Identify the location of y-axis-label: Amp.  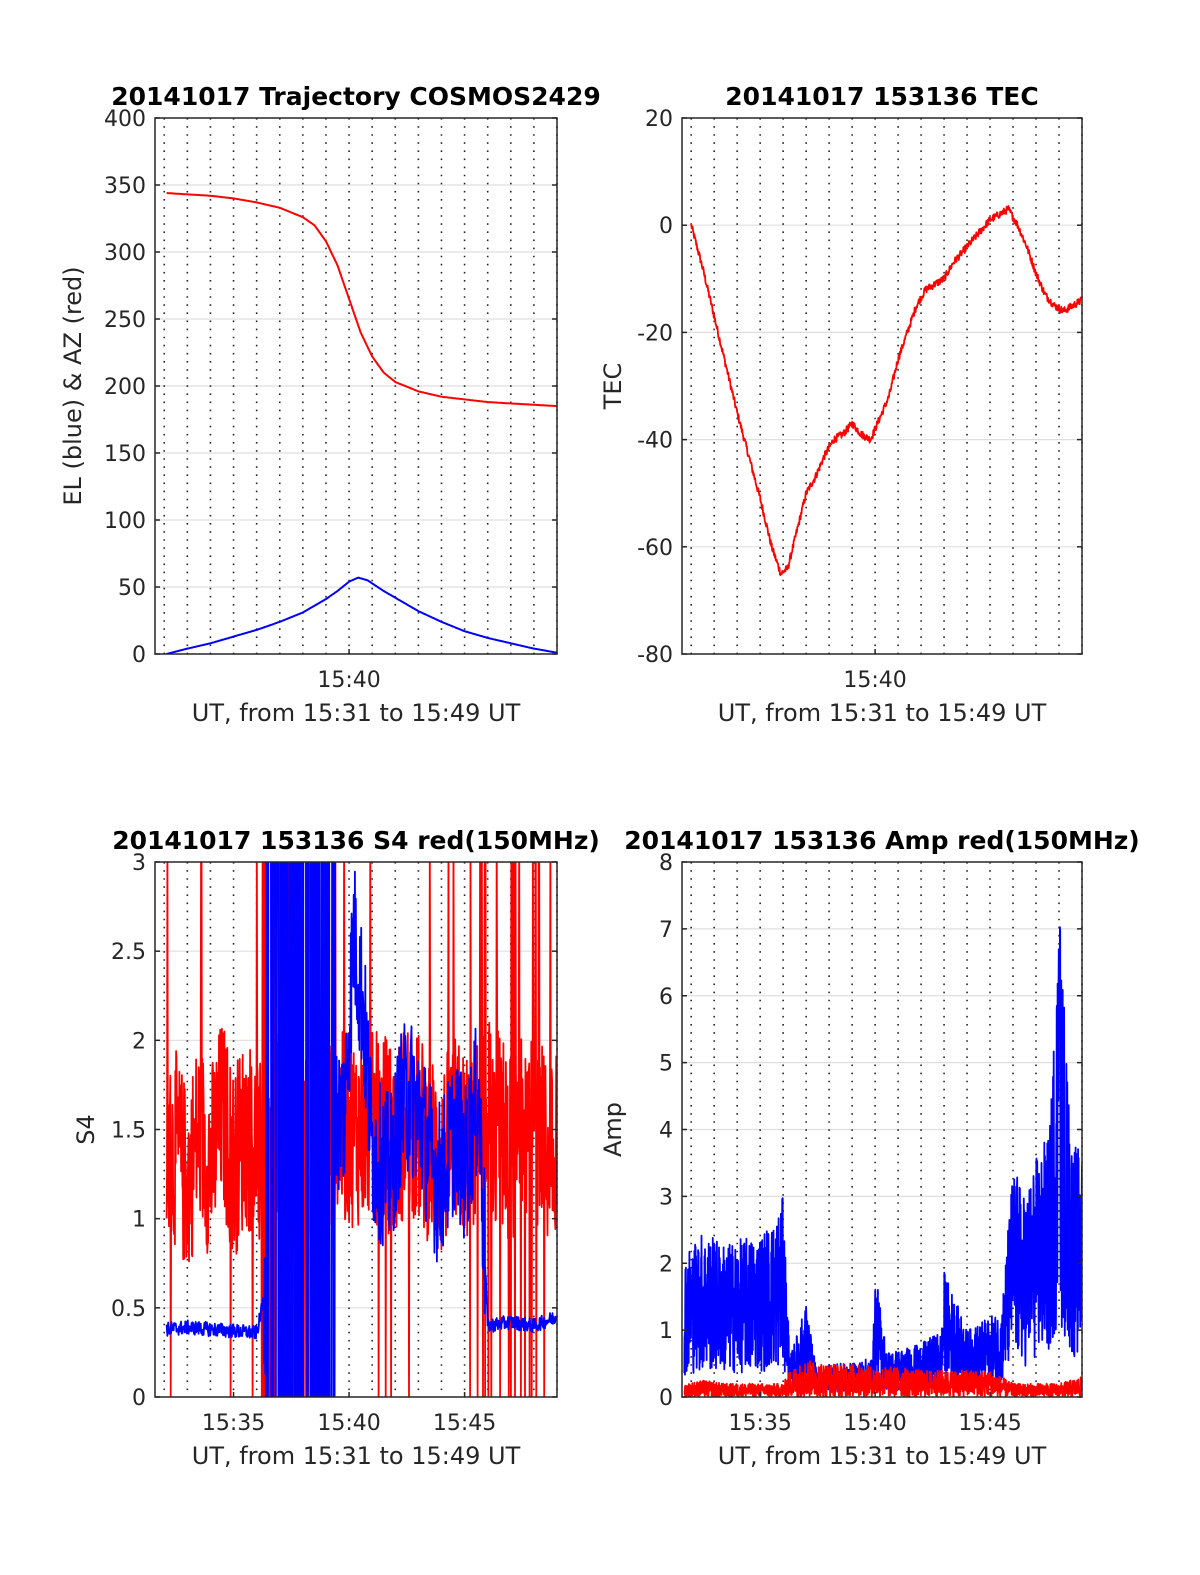
(613, 1129).